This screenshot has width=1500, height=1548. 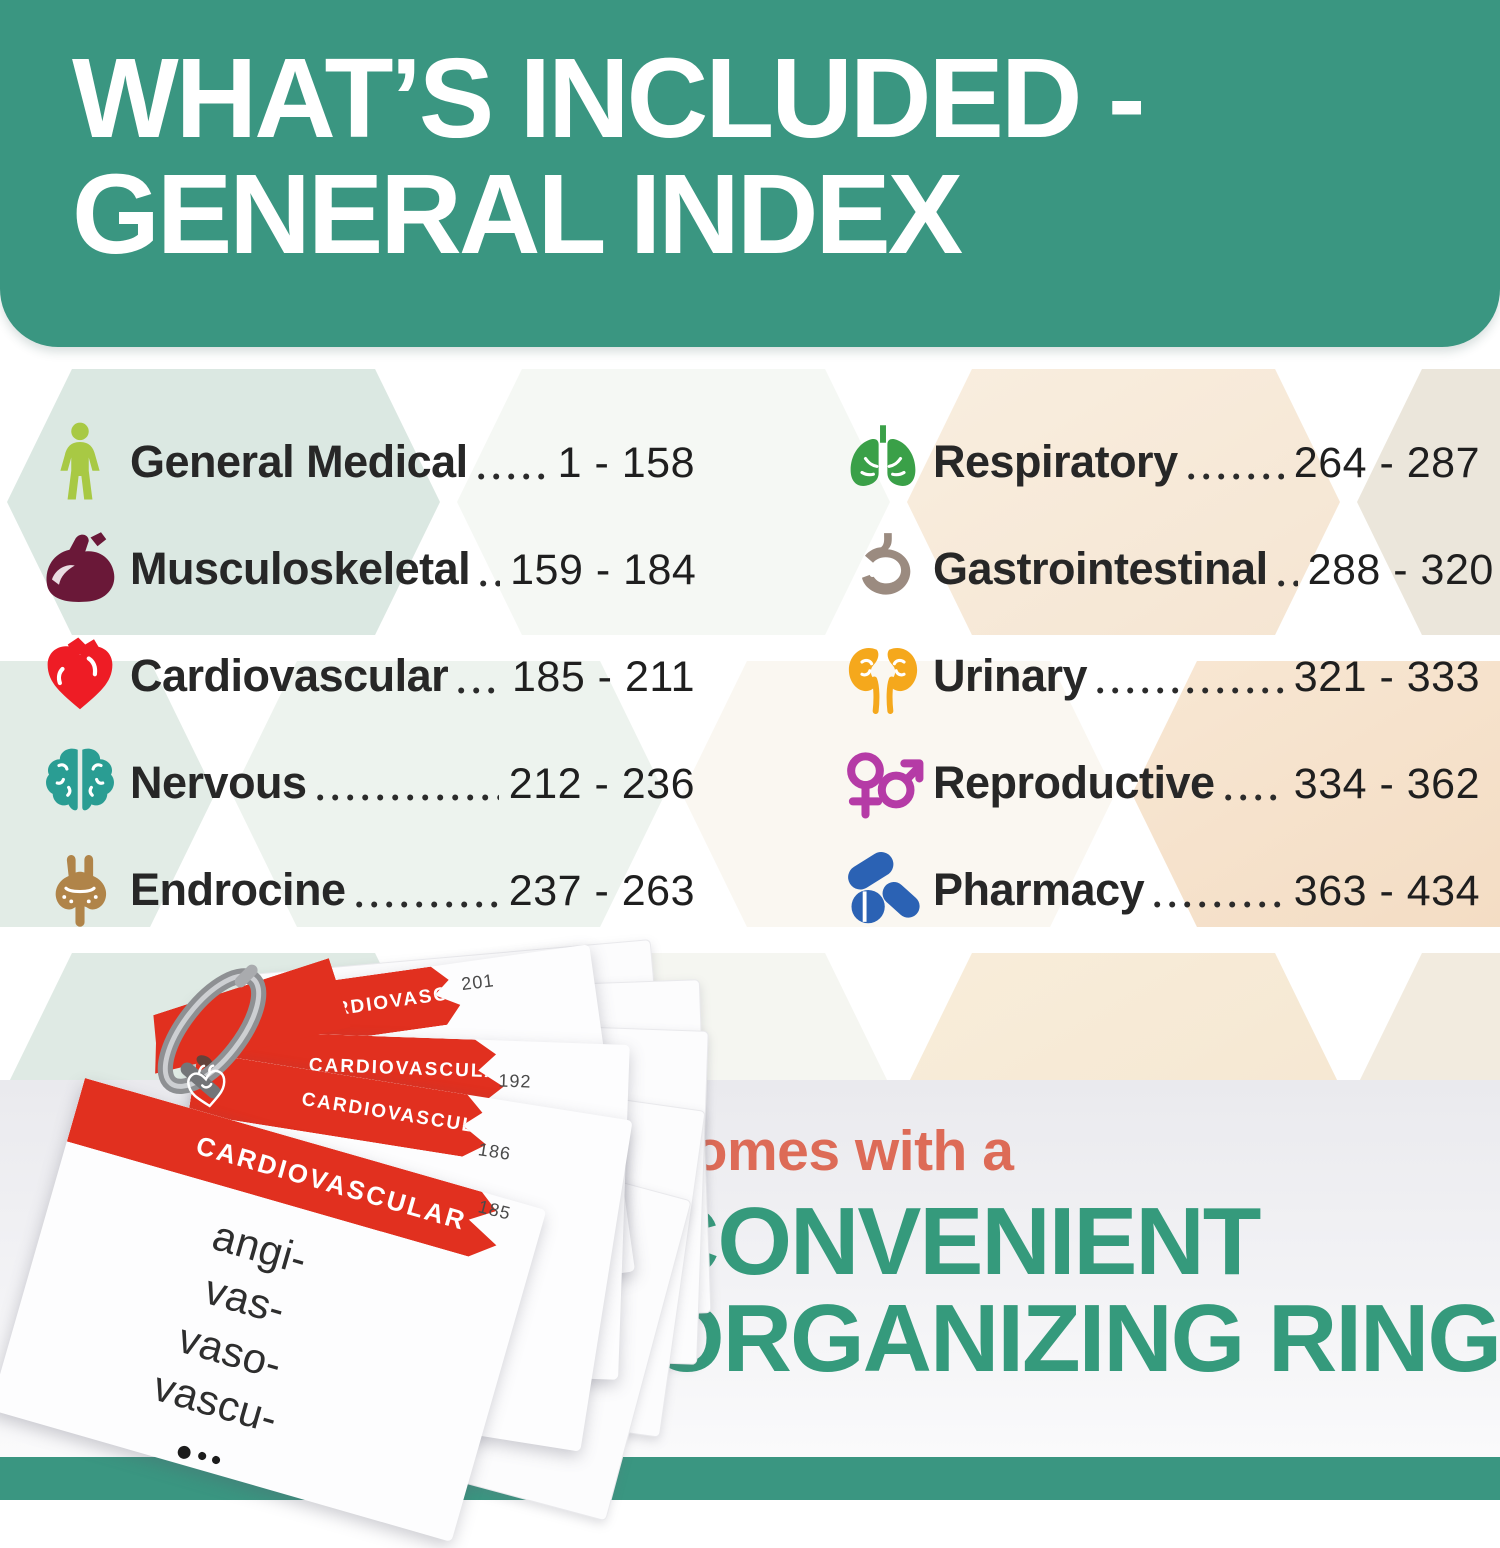 What do you see at coordinates (478, 982) in the screenshot?
I see `card-page-number: 201` at bounding box center [478, 982].